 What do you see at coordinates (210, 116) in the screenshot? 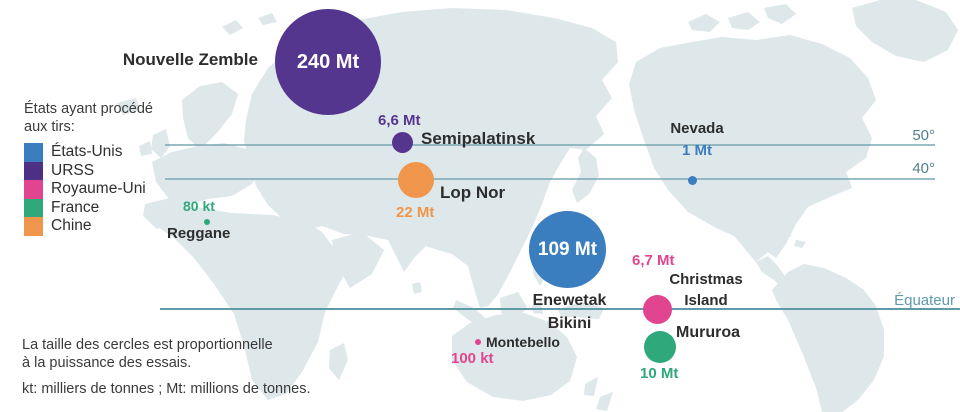
I see `landmass-scandinavia` at bounding box center [210, 116].